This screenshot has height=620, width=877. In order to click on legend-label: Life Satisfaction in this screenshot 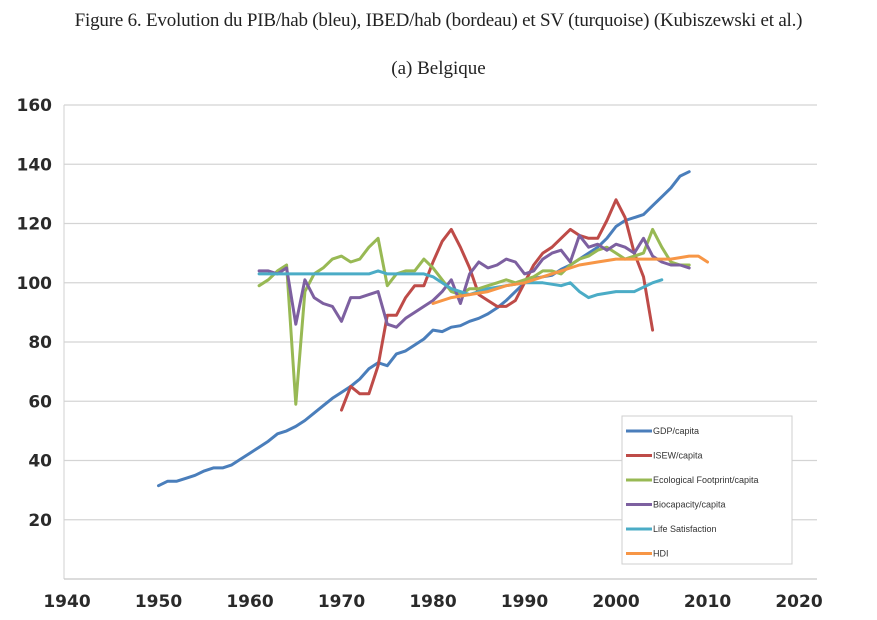, I will do `click(685, 529)`.